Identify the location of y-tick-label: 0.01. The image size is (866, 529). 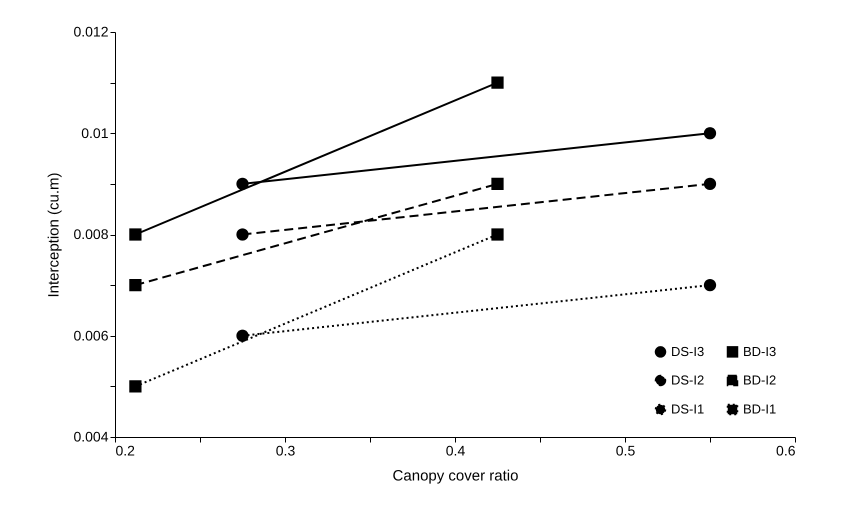
(95, 132).